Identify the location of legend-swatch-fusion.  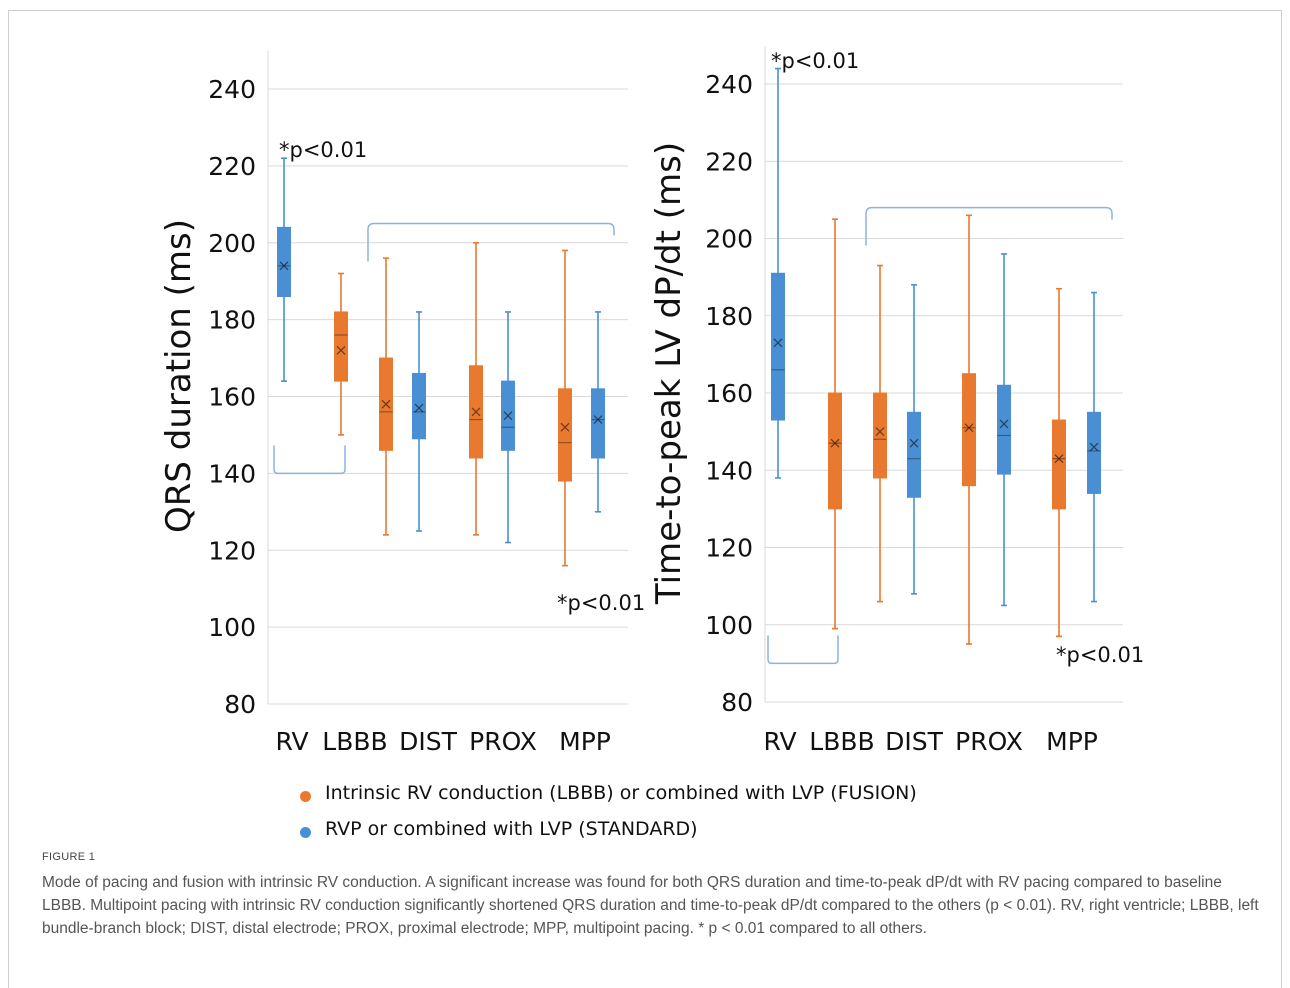
(305, 796).